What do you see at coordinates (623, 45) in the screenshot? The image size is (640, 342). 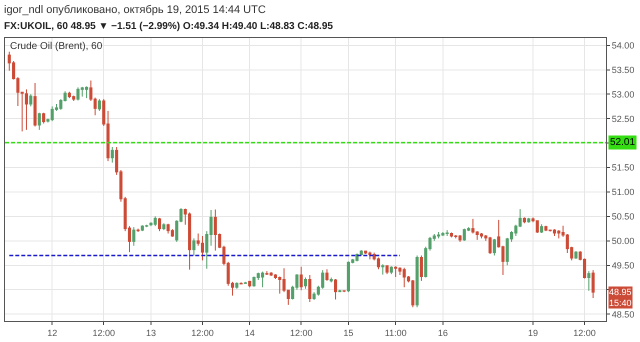 I see `y-tick-label: 54.00` at bounding box center [623, 45].